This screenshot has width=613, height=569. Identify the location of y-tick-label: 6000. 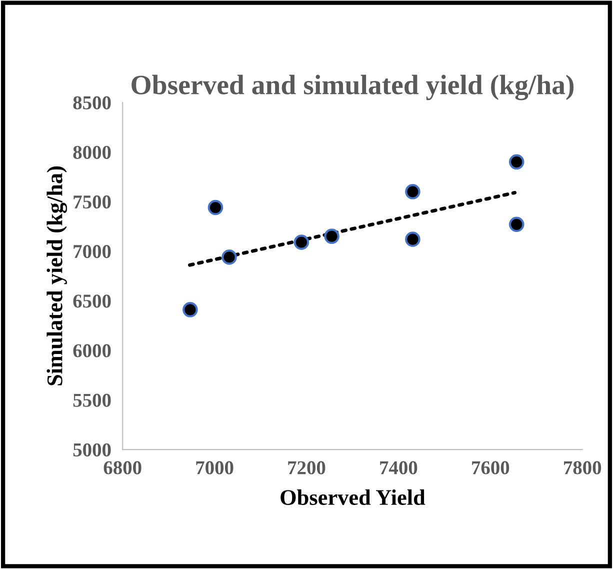
(92, 351).